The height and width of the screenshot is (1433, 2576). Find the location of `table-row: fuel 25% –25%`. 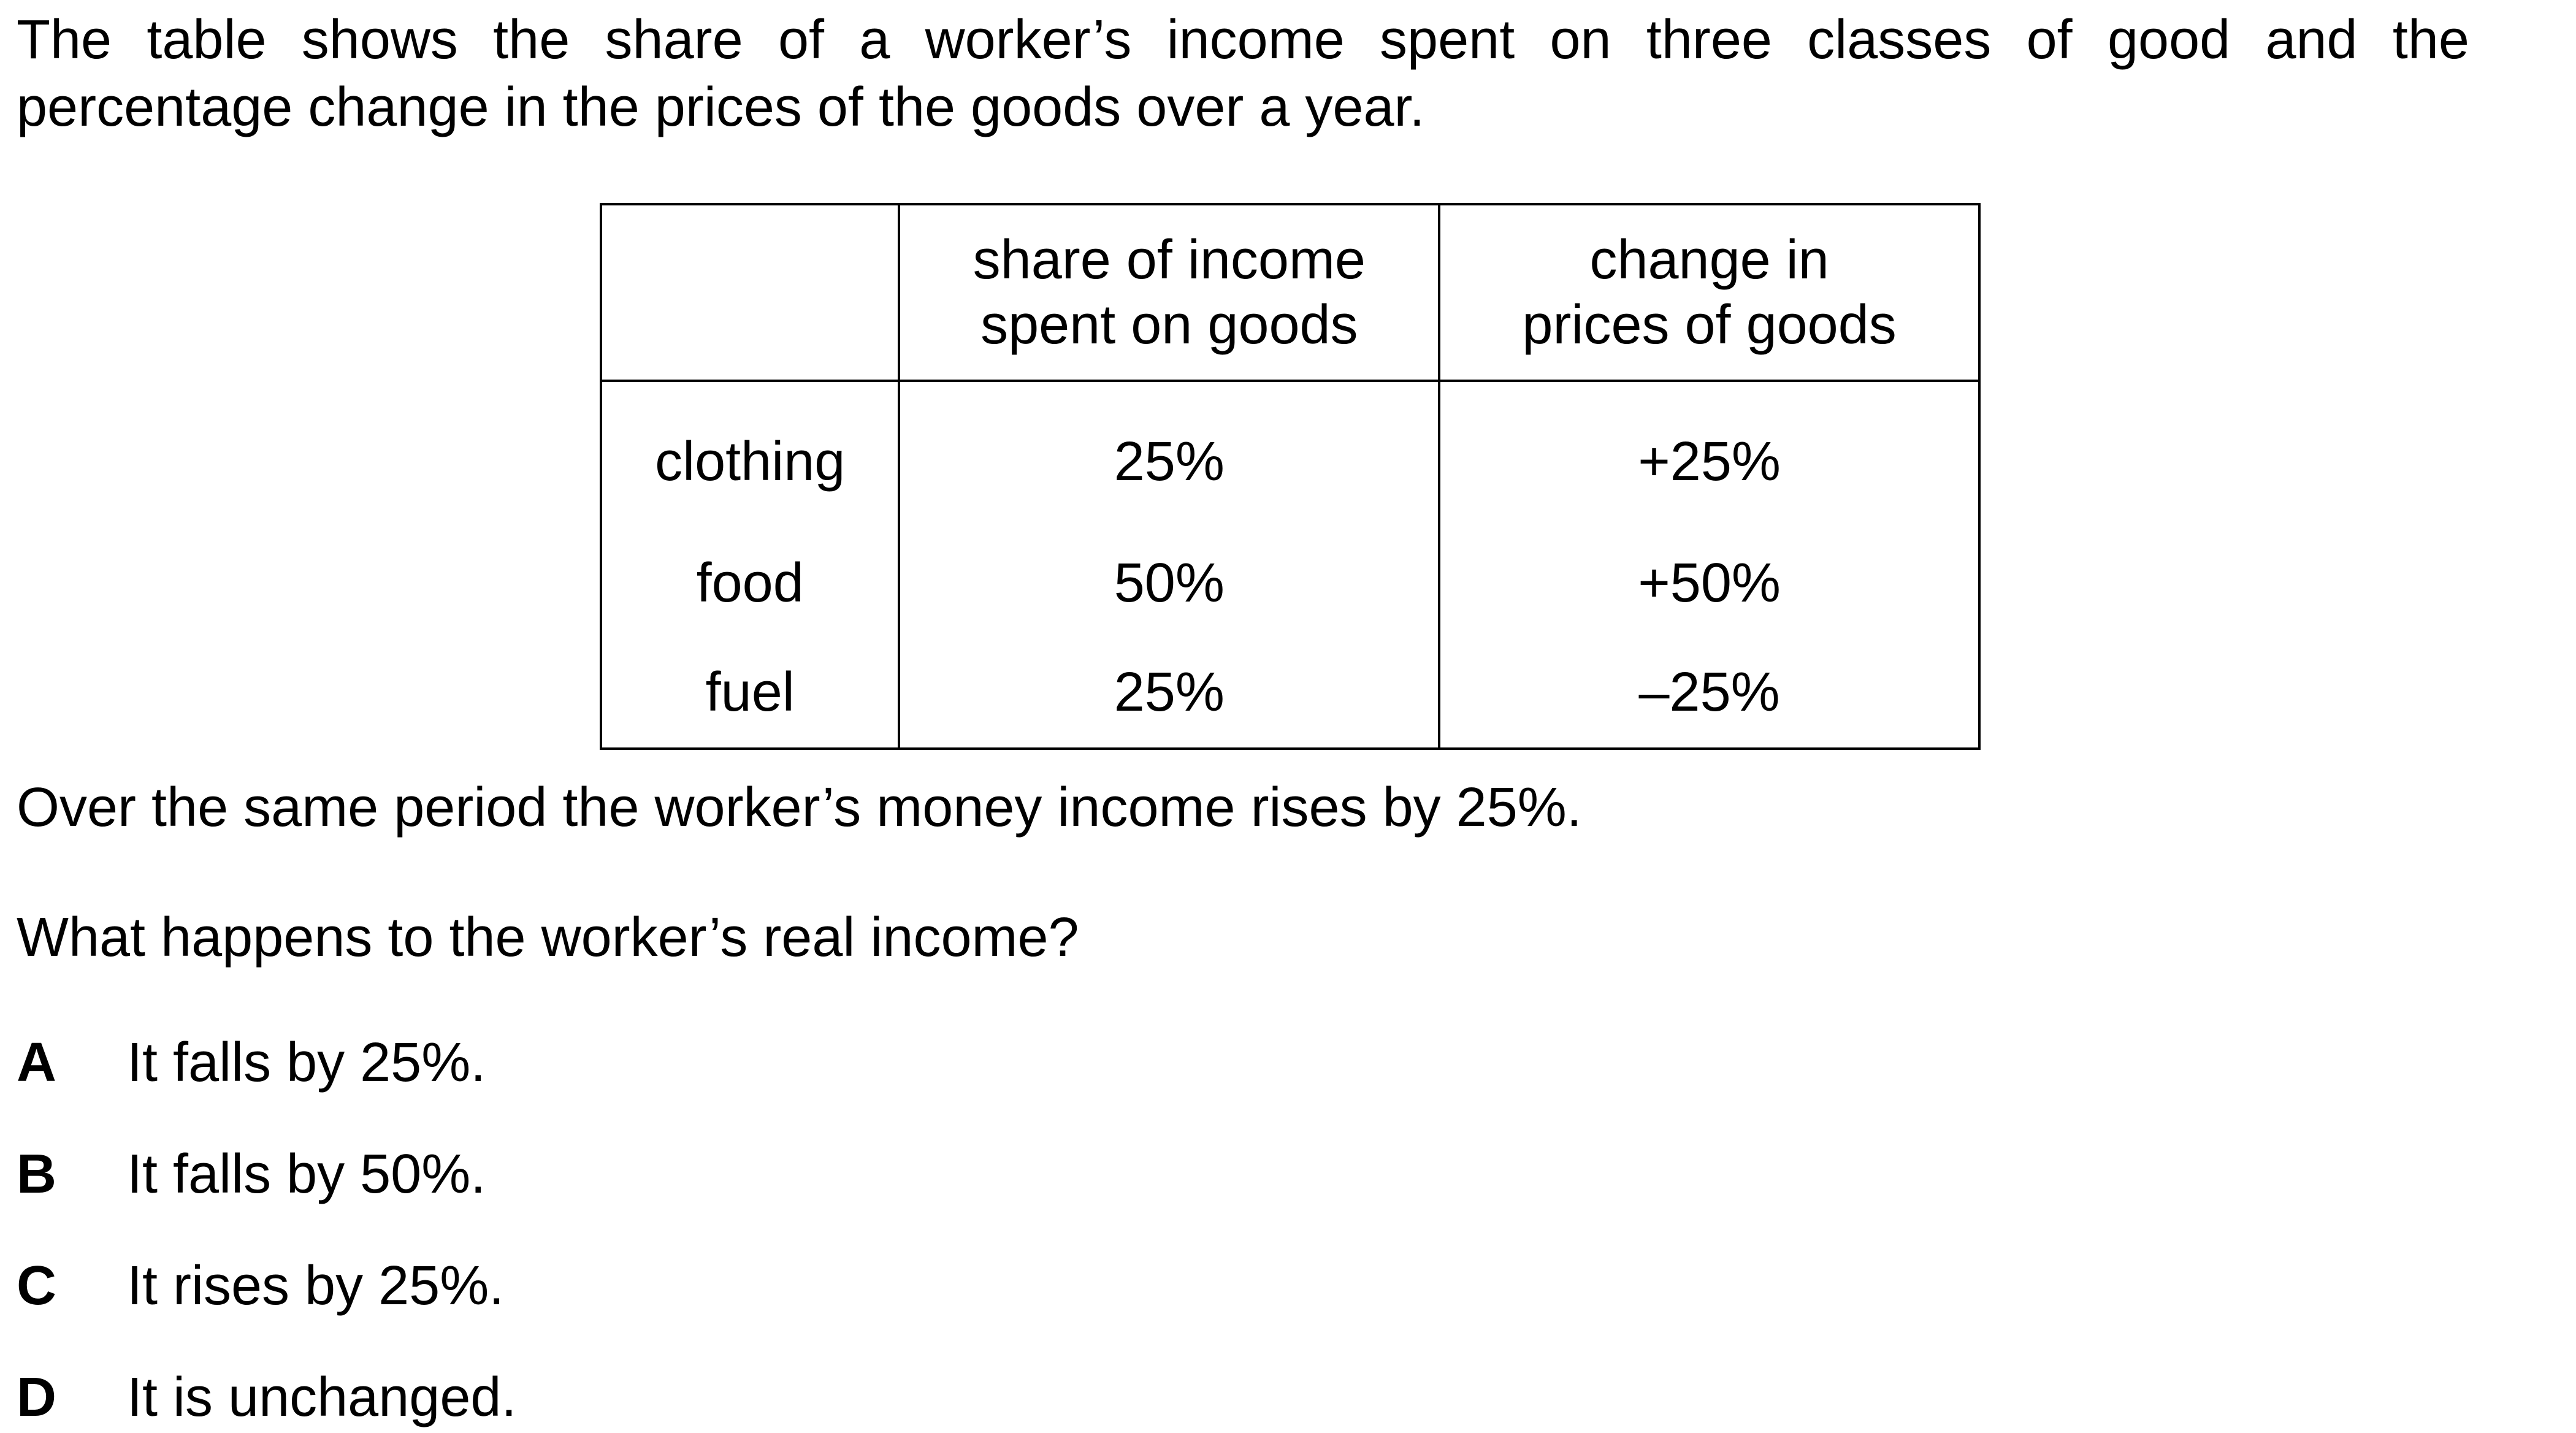

table-row: fuel 25% –25% is located at coordinates (1290, 693).